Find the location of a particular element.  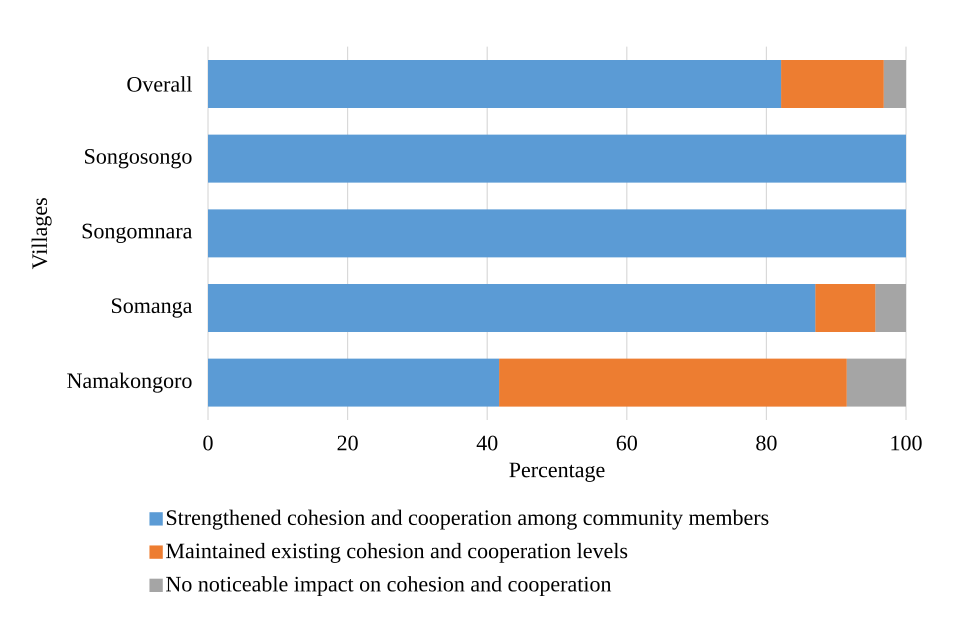

y-tick-label: Songomnara is located at coordinates (137, 233).